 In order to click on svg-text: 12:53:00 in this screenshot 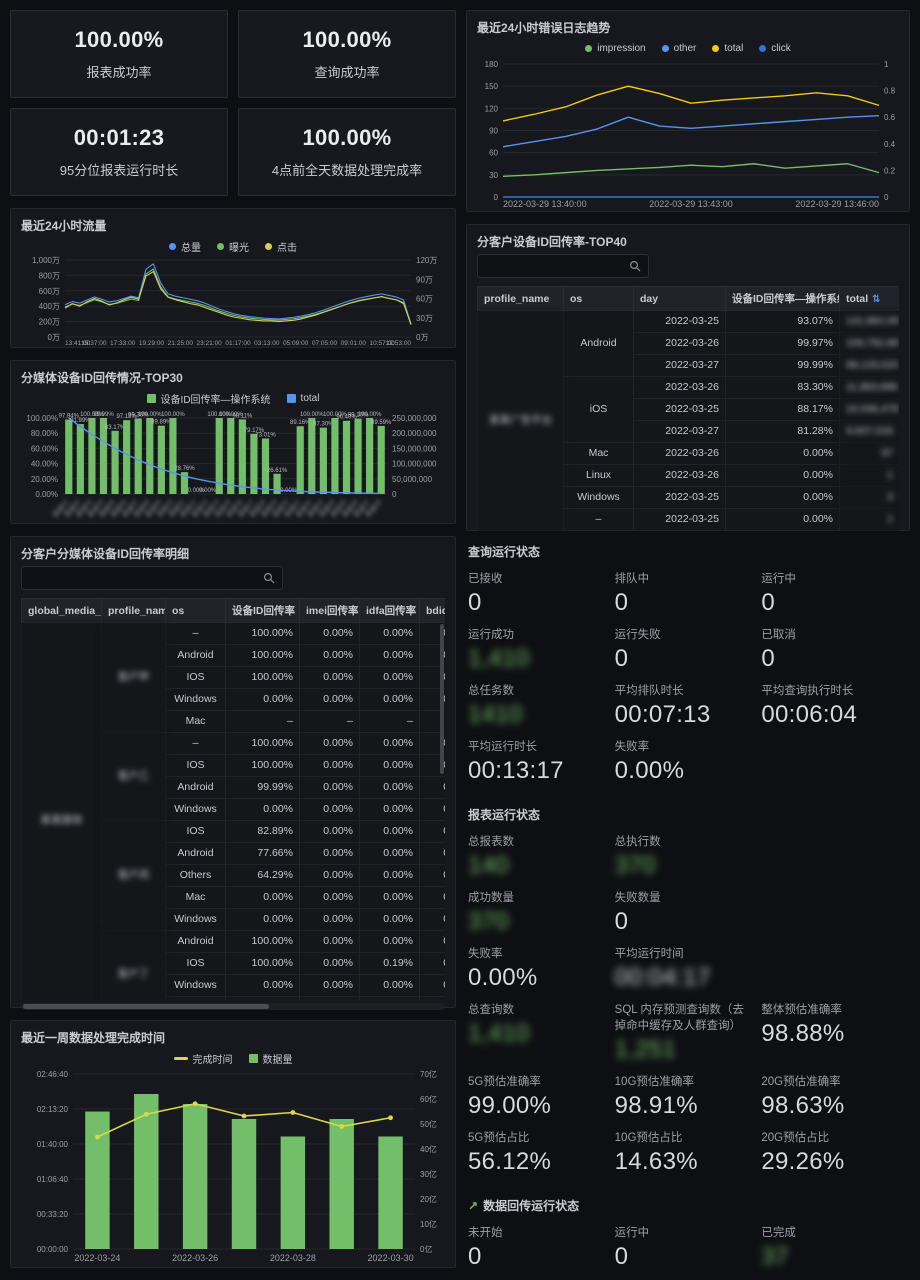, I will do `click(399, 343)`.